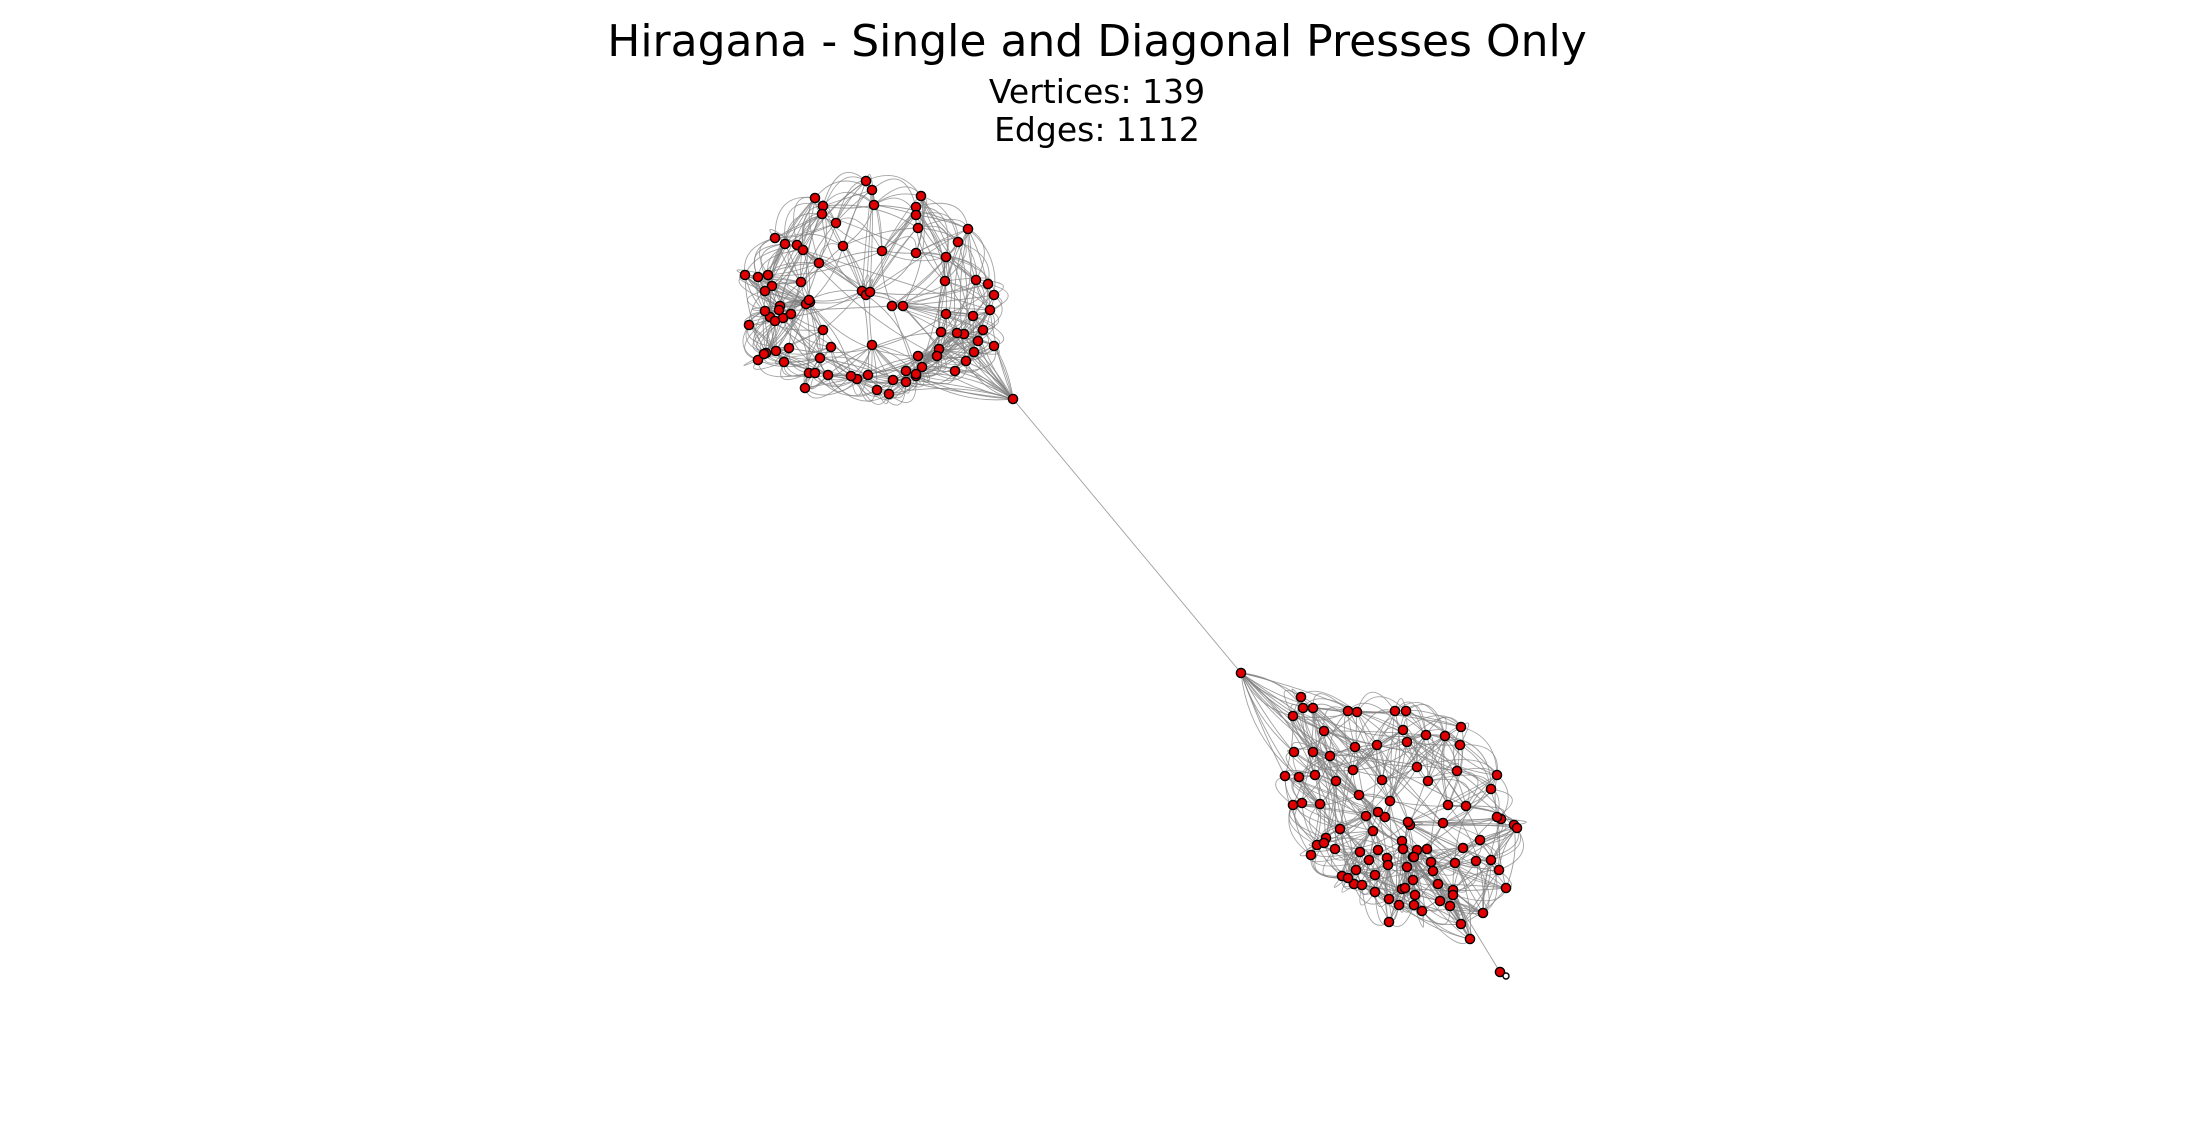  What do you see at coordinates (1013, 399) in the screenshot?
I see `bridge-node` at bounding box center [1013, 399].